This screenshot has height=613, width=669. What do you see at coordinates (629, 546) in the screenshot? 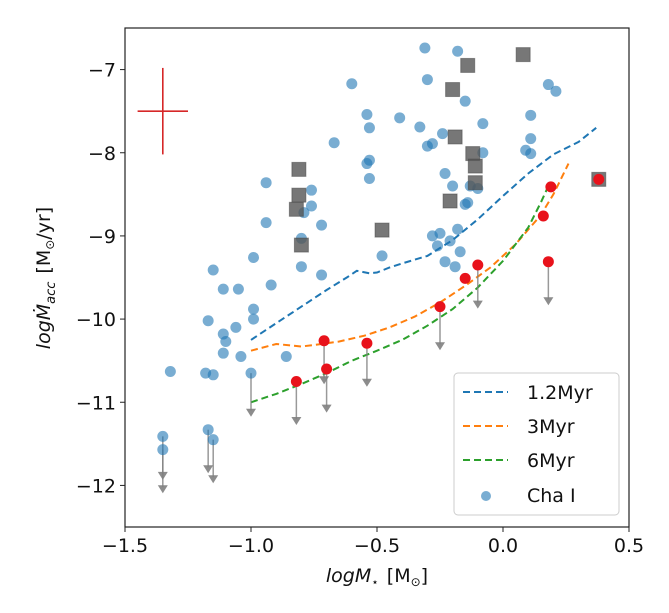
I see `x-tick-label: 0.5` at bounding box center [629, 546].